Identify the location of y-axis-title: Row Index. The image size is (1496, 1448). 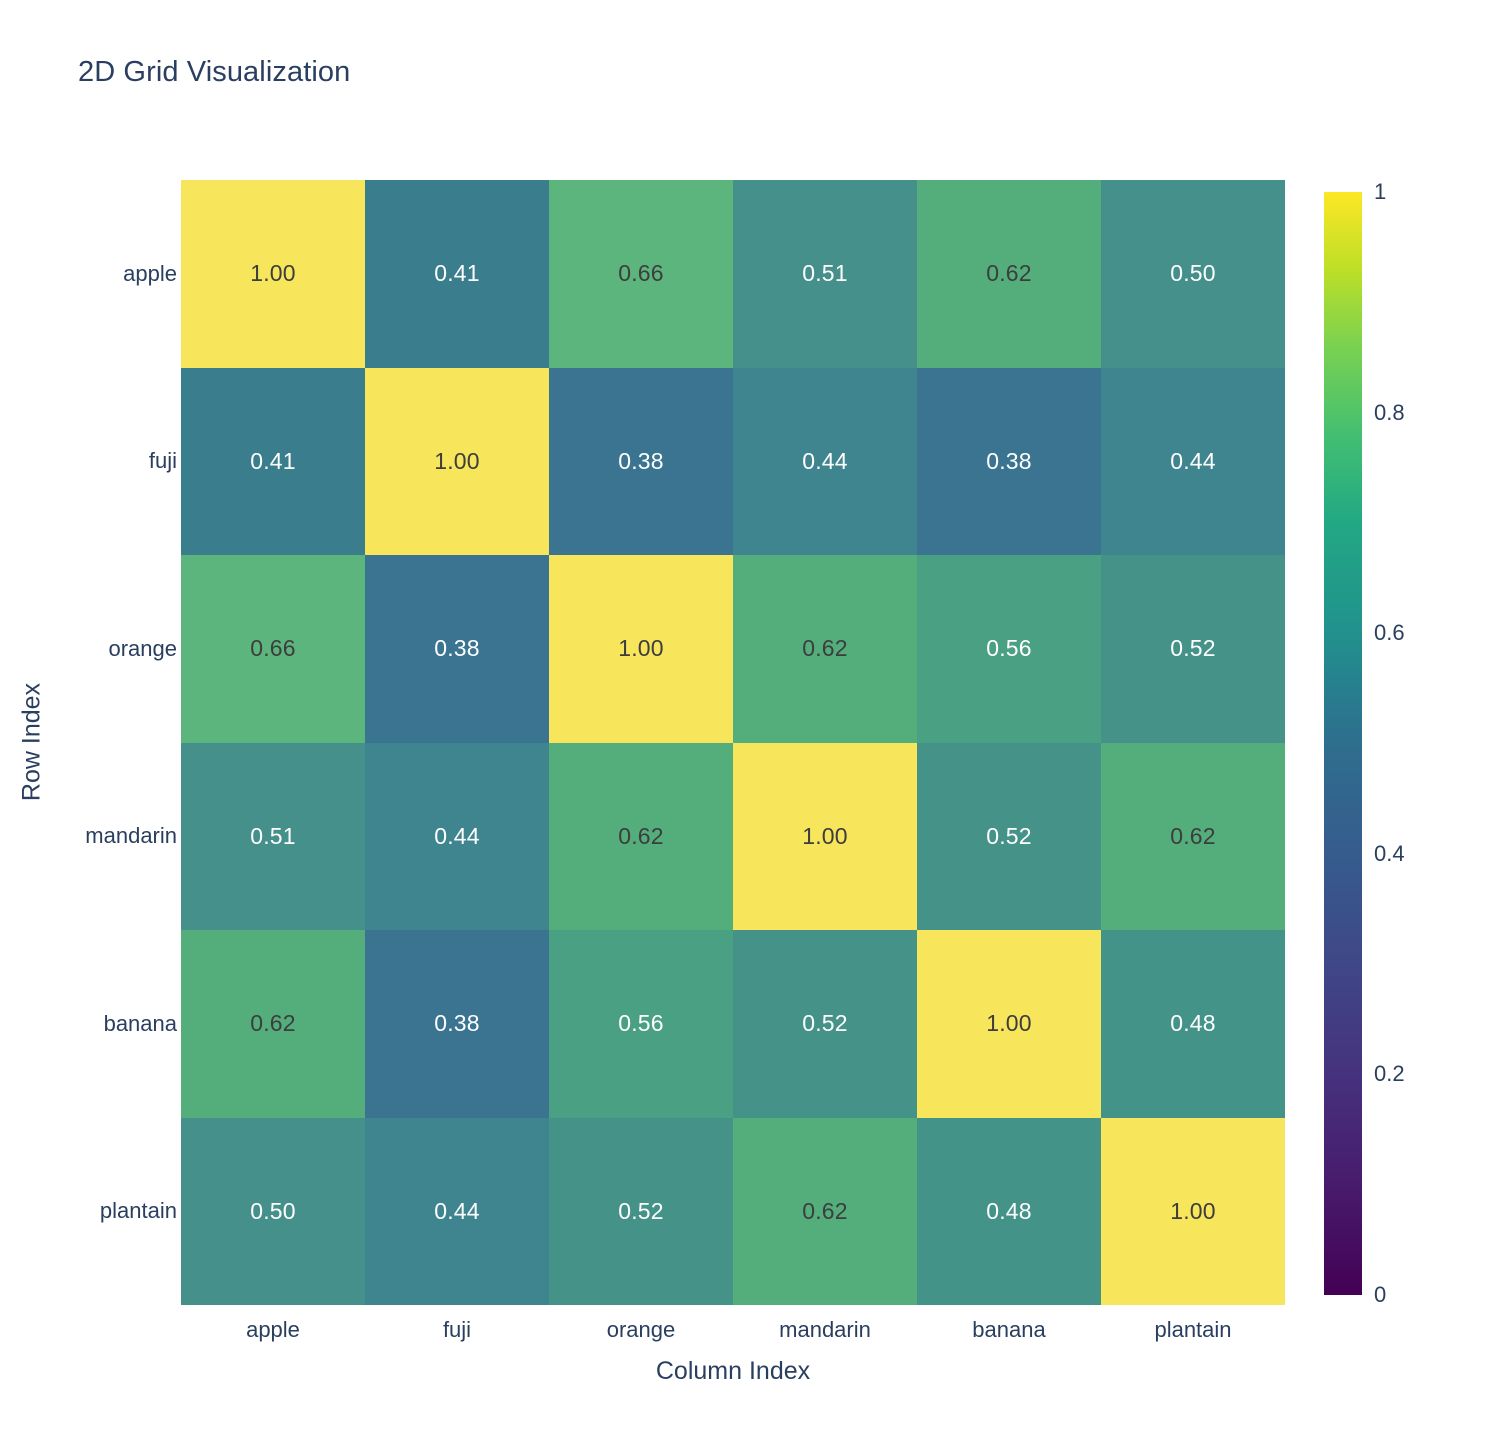
(31, 742).